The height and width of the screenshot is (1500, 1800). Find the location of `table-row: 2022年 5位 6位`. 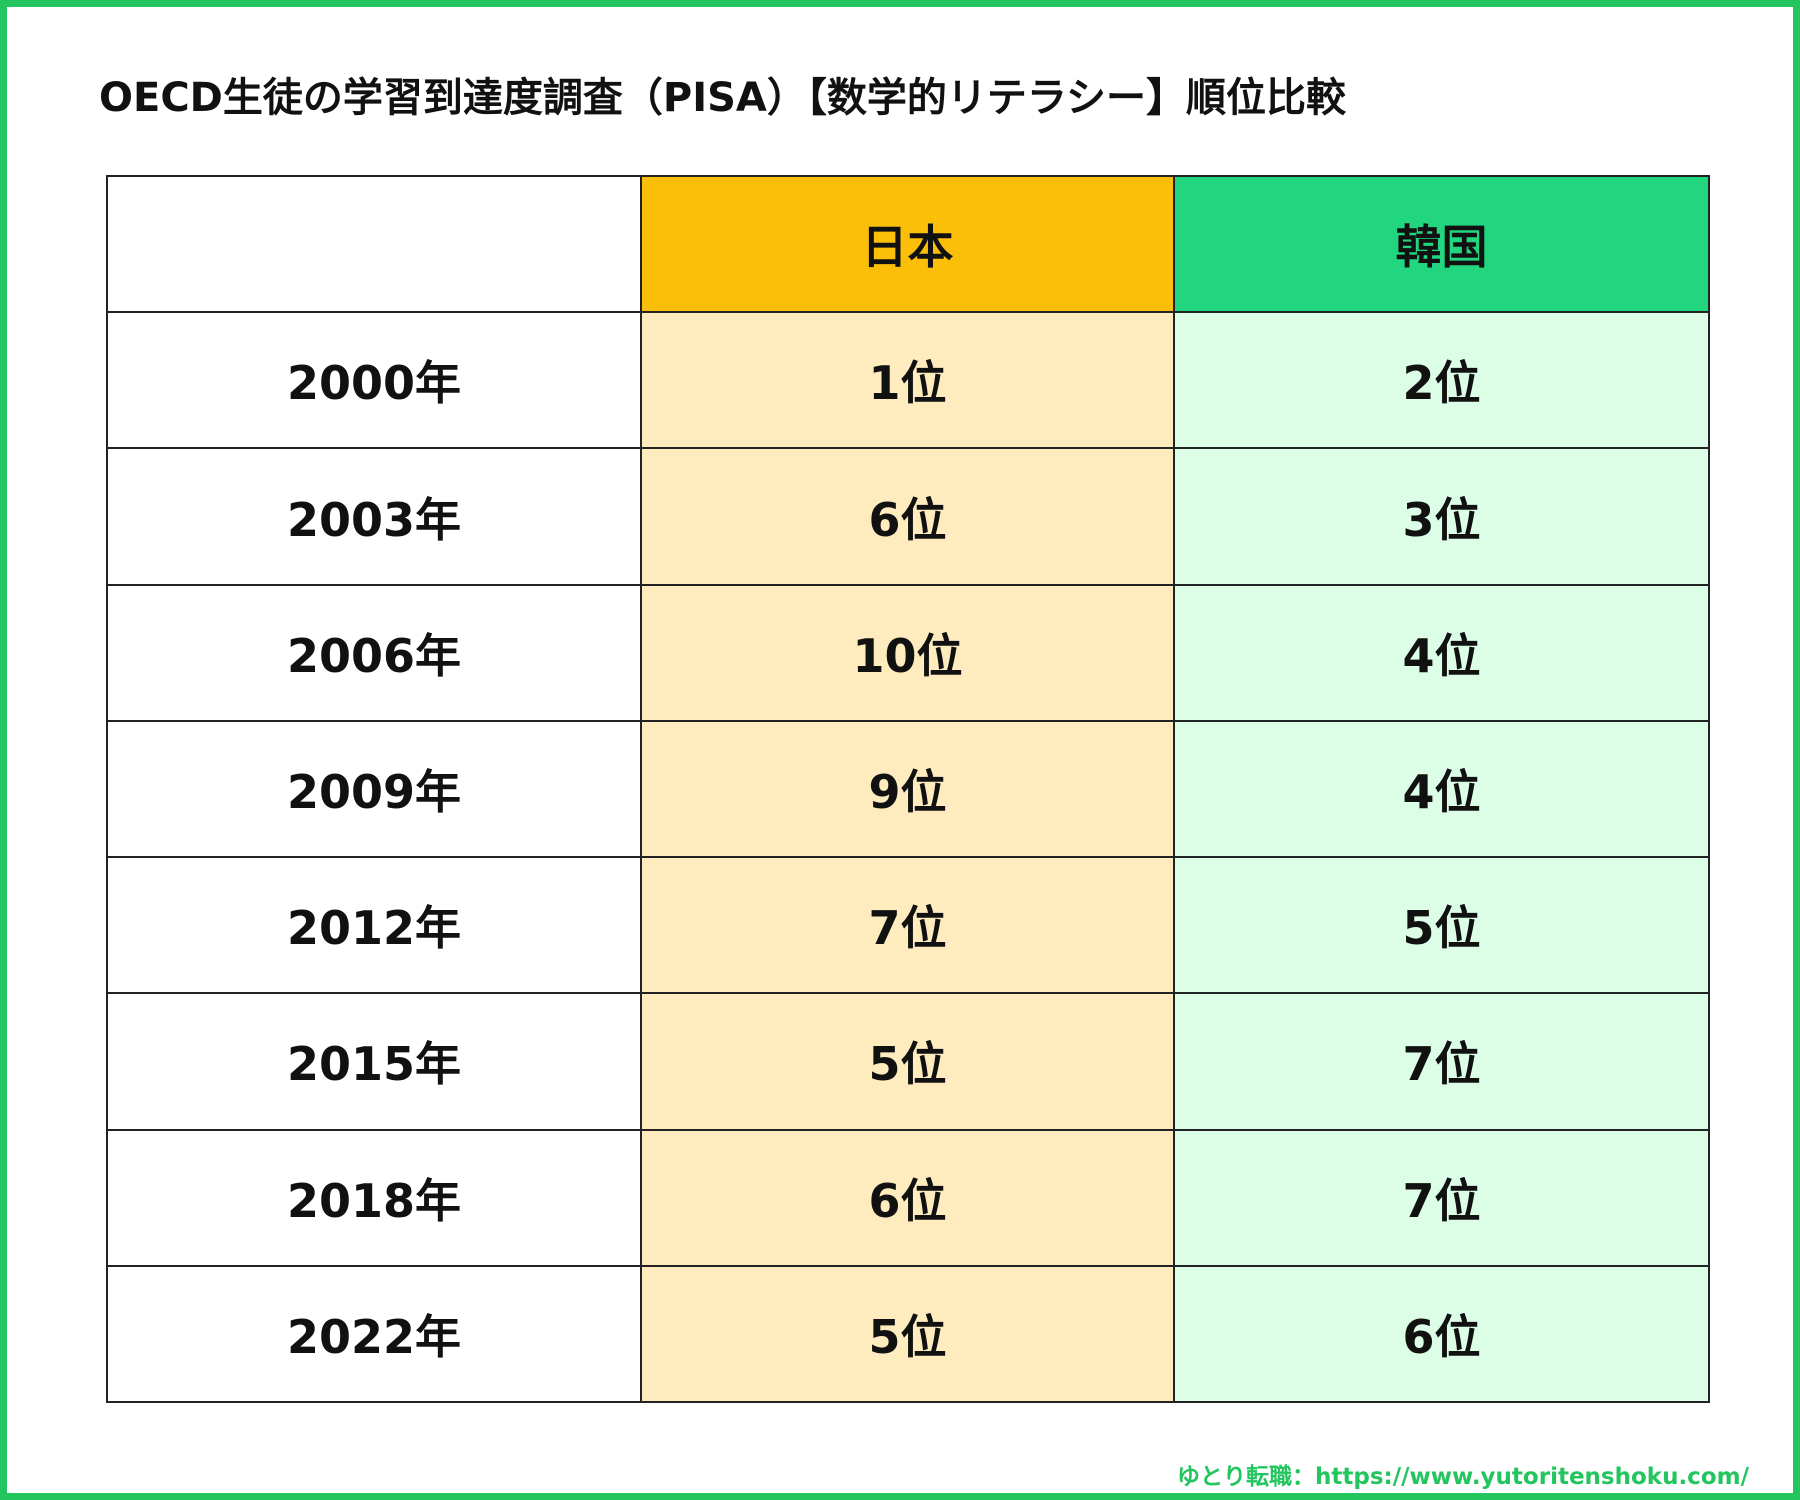

table-row: 2022年 5位 6位 is located at coordinates (908, 1334).